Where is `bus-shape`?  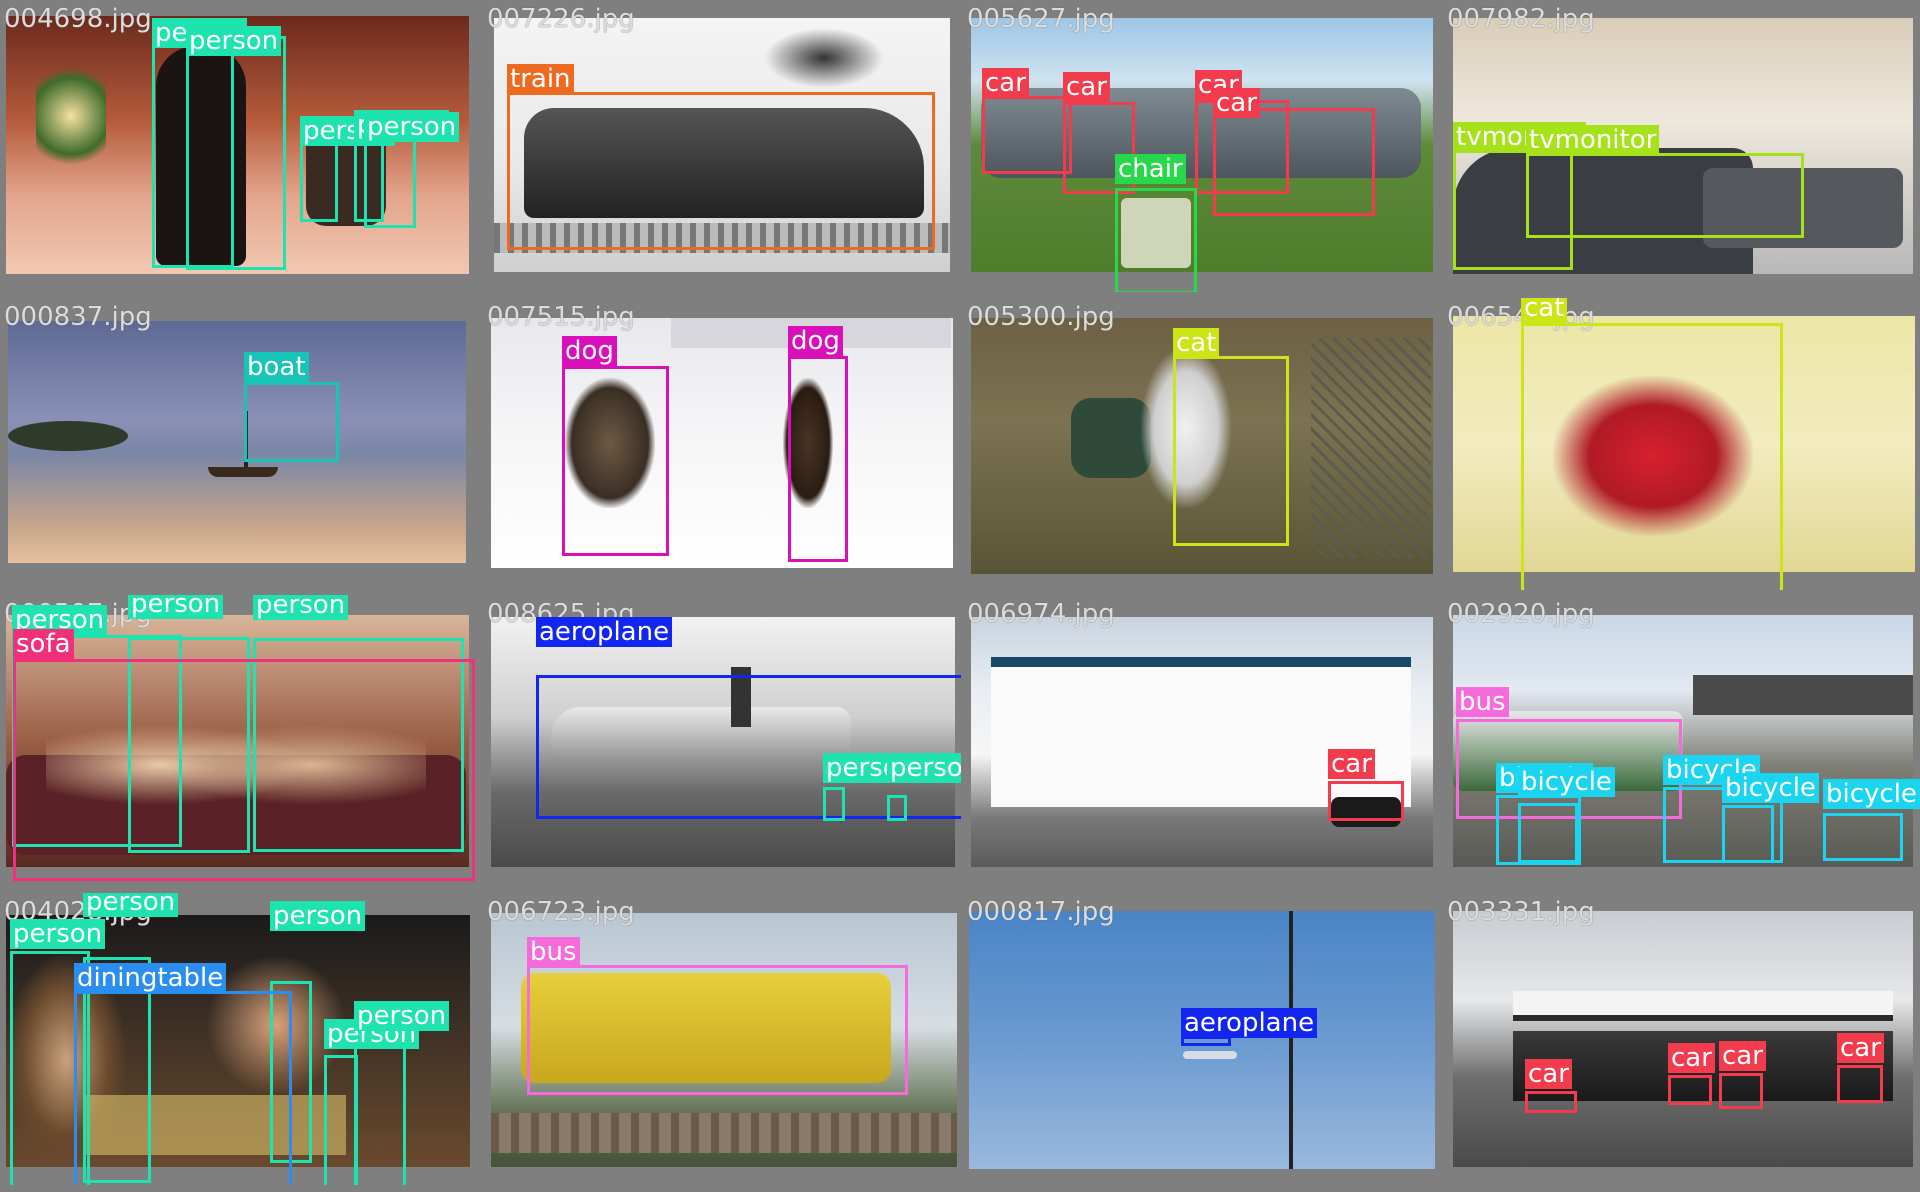
bus-shape is located at coordinates (706, 1028).